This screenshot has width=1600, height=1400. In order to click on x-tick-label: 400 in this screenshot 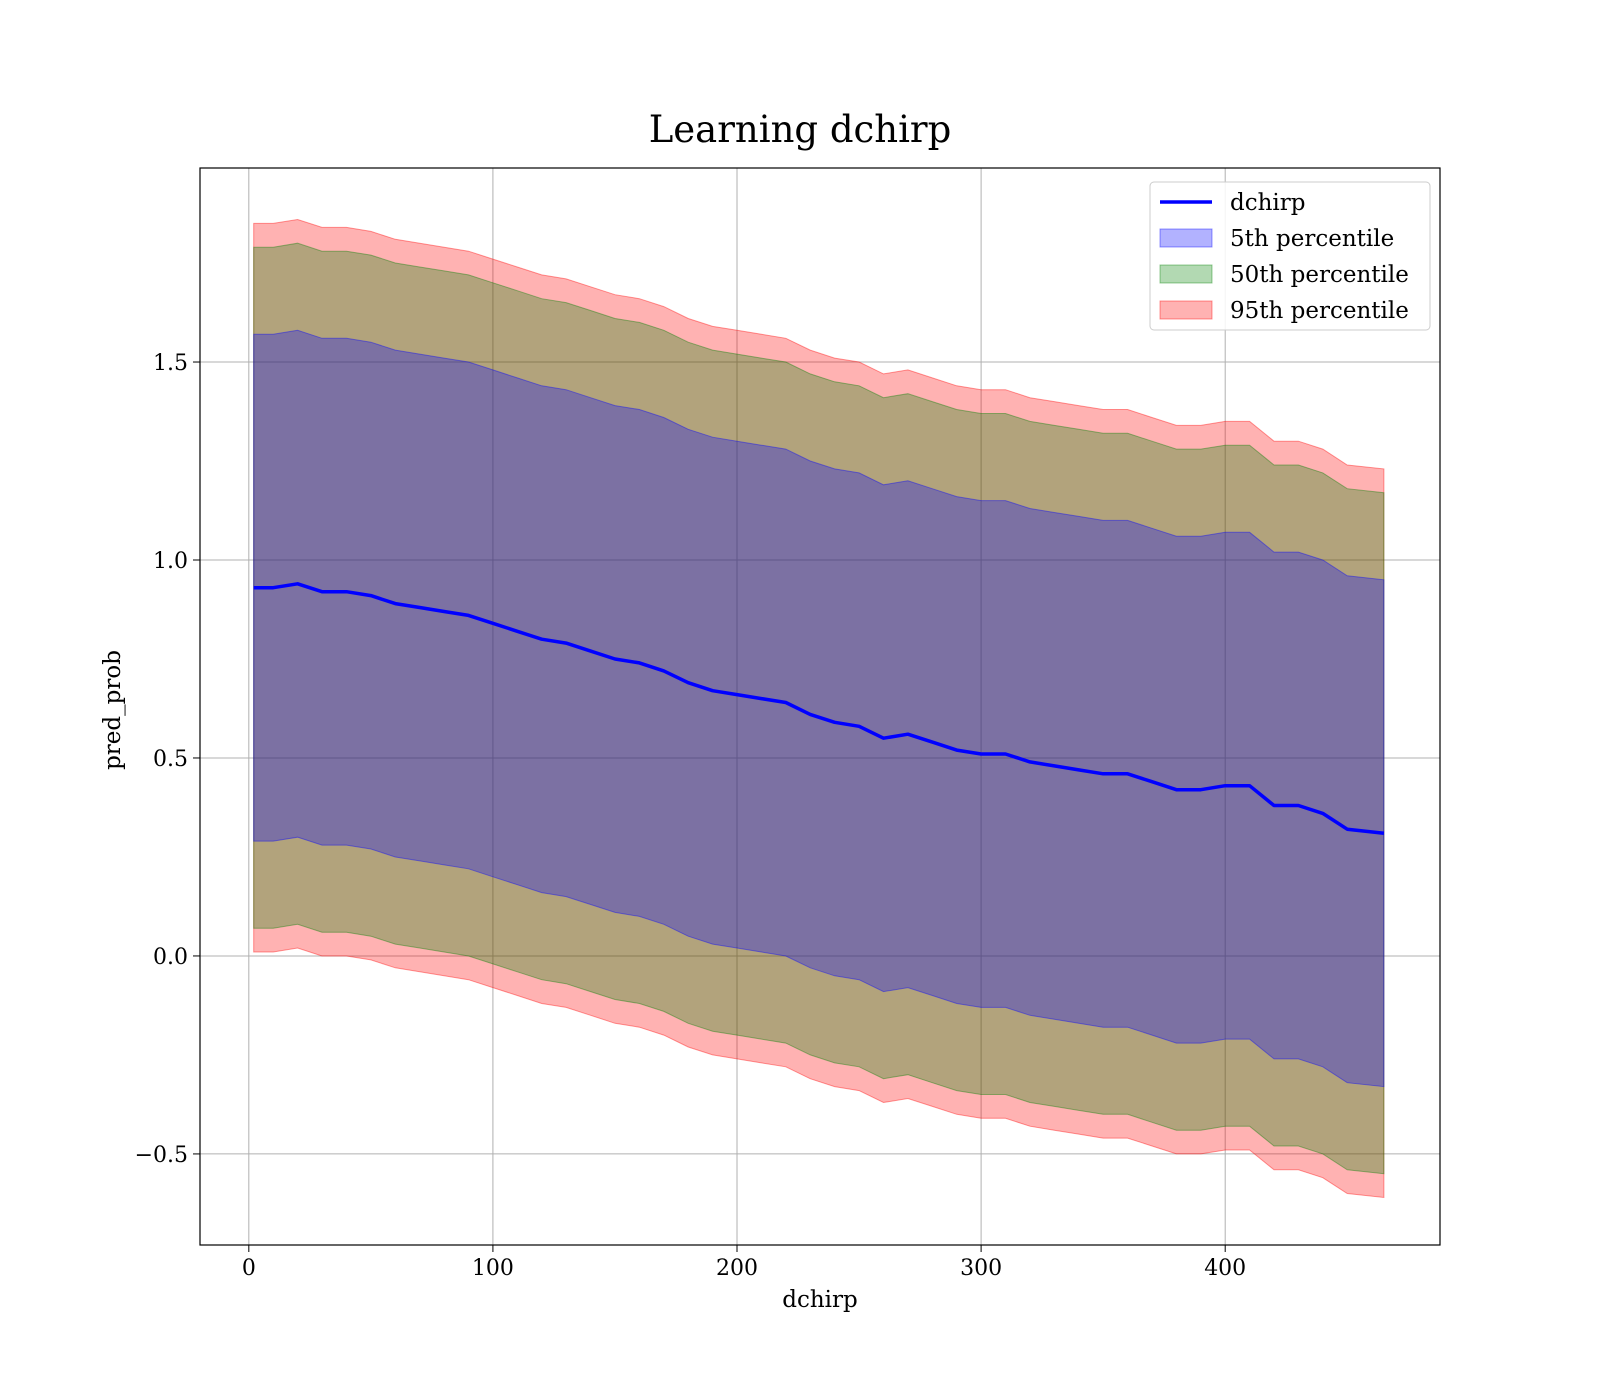, I will do `click(1225, 1268)`.